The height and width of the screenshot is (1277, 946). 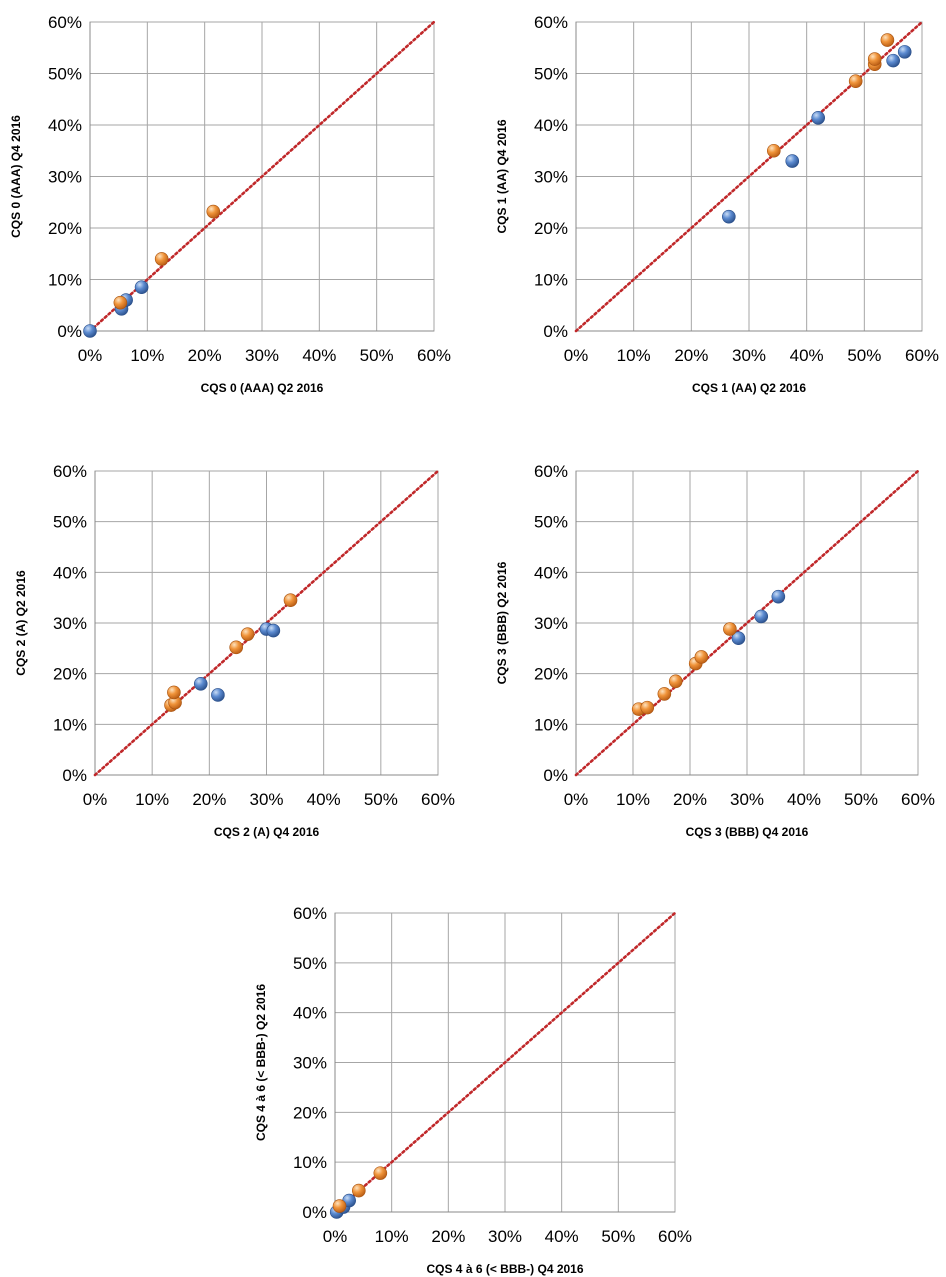 I want to click on x-axis-label: CQS 0 (AAA) Q2 2016, so click(x=262, y=388).